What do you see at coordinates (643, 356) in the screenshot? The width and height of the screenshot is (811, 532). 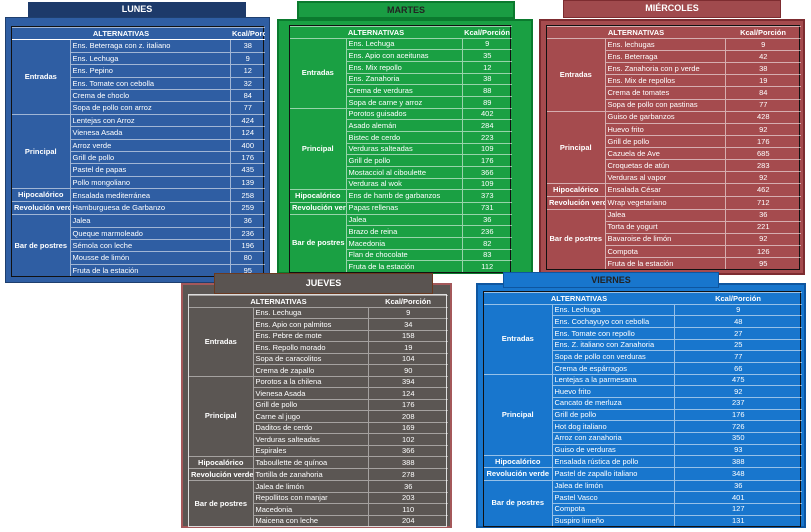 I see `table-row: Sopa de pollo con verduras 77` at bounding box center [643, 356].